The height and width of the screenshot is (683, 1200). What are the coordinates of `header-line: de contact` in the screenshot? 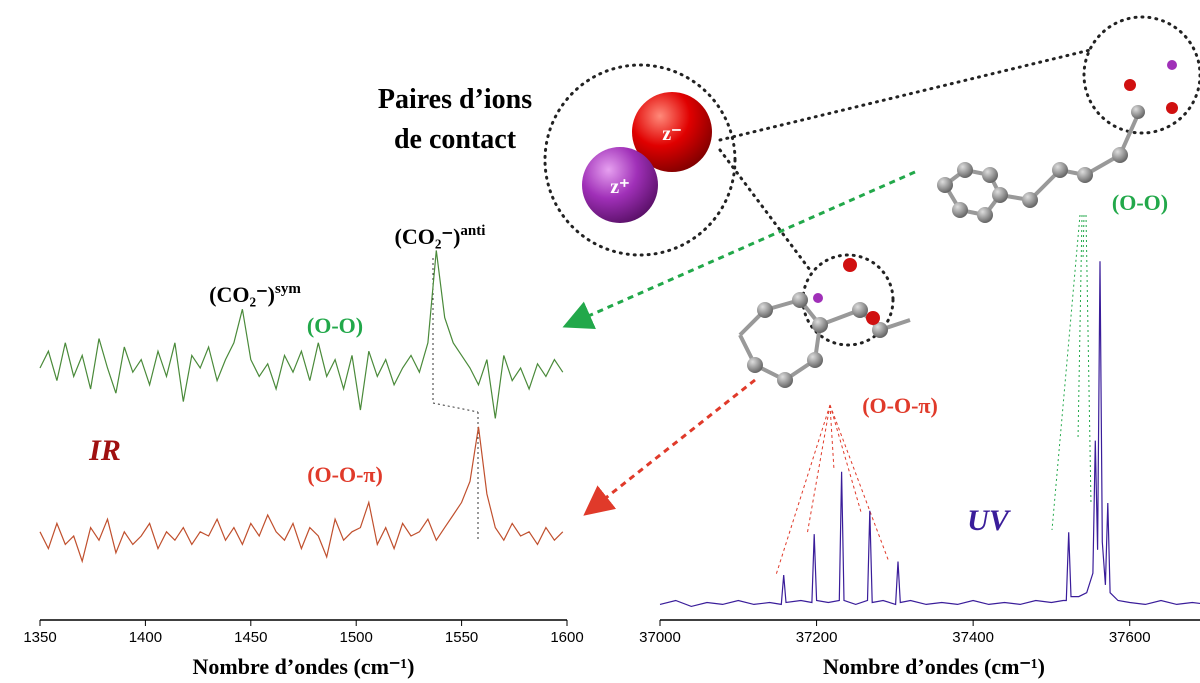 It's located at (455, 139).